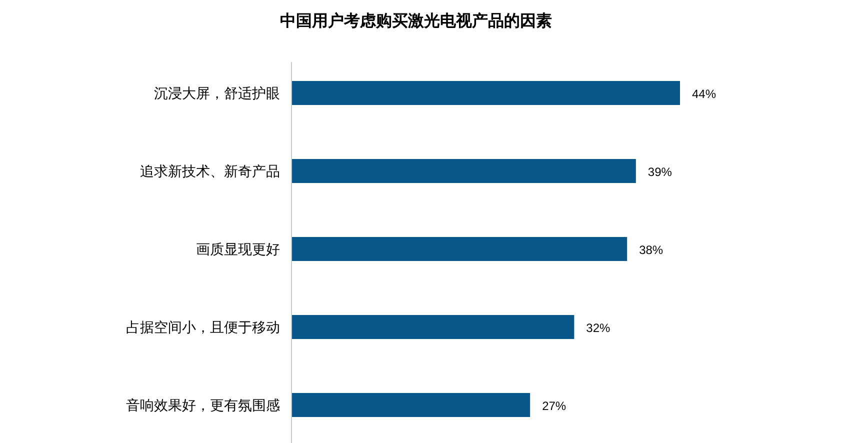  I want to click on data-label: 39%, so click(660, 172).